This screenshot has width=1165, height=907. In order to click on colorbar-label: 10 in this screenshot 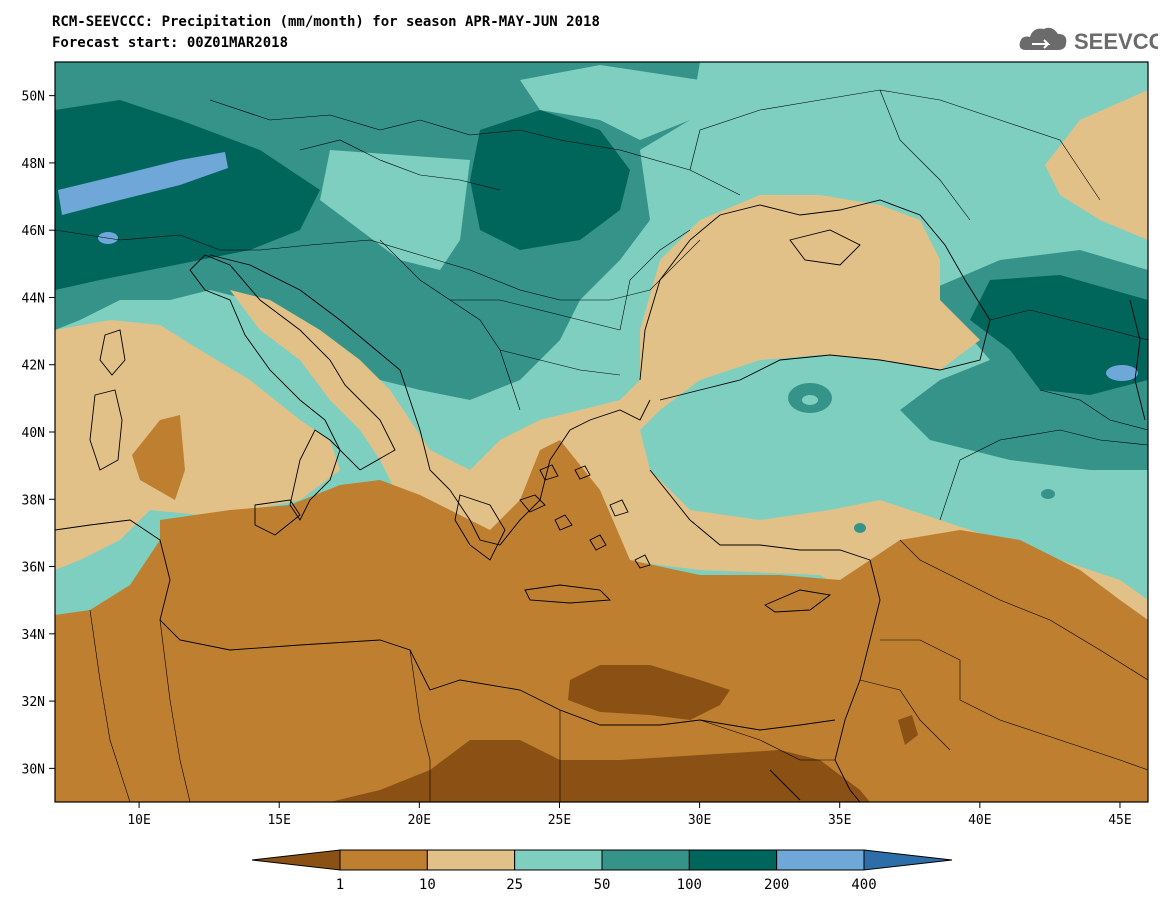, I will do `click(427, 885)`.